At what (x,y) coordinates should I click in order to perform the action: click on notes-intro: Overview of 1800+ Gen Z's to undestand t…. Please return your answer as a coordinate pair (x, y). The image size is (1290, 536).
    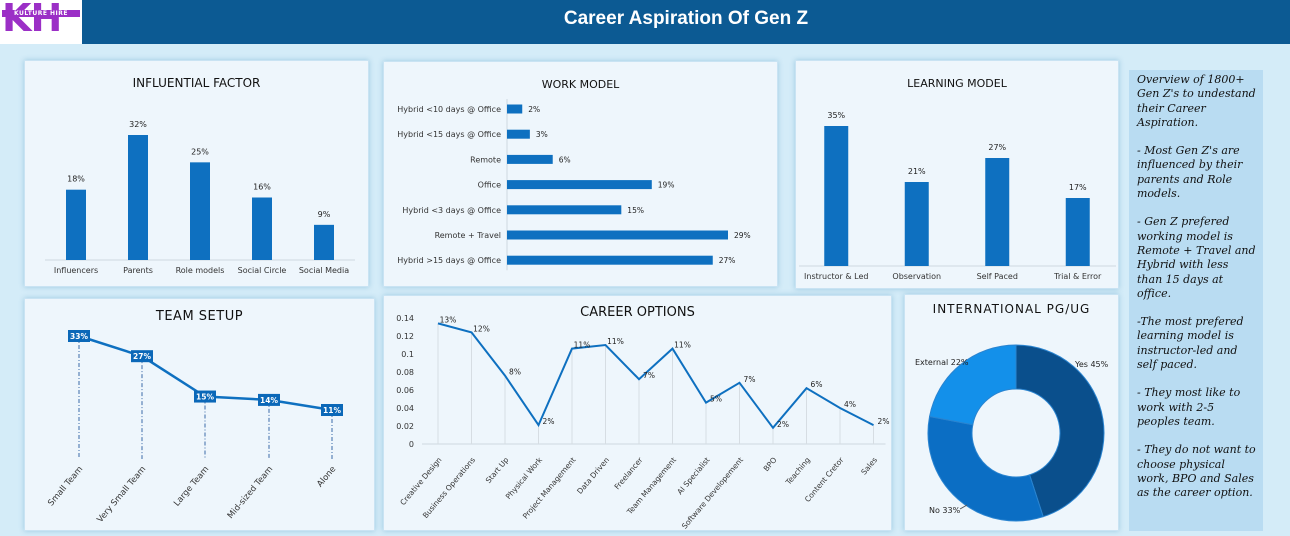
    Looking at the image, I should click on (1196, 101).